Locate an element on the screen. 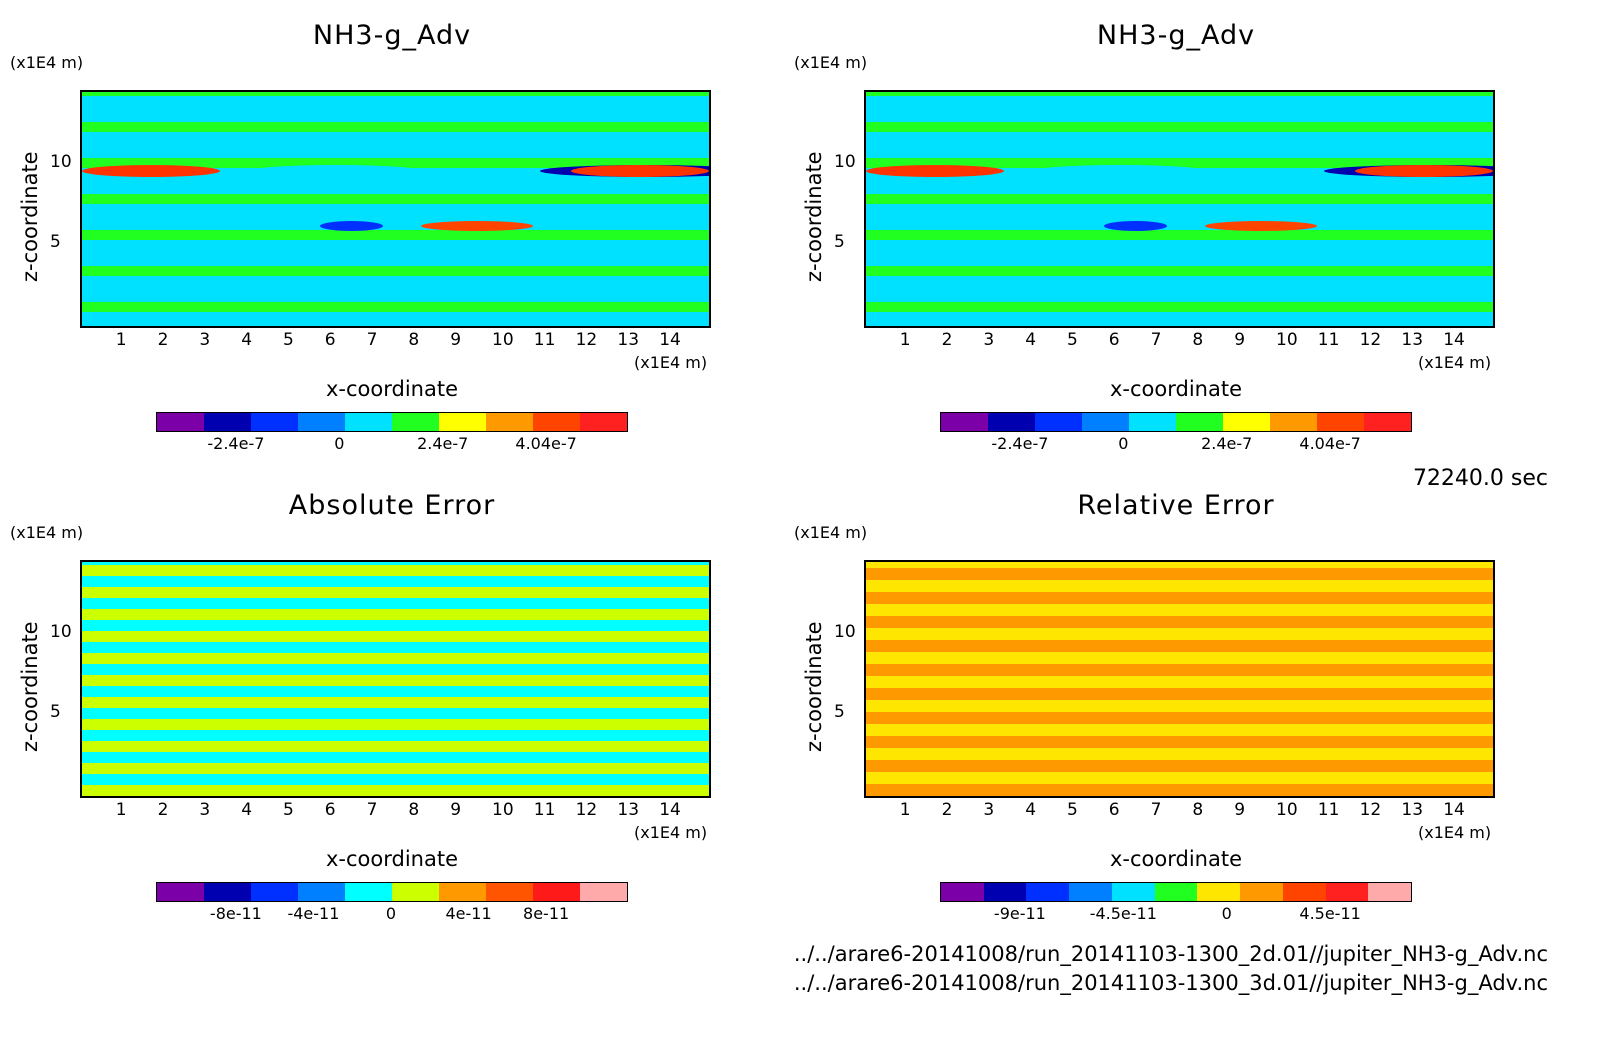 The height and width of the screenshot is (1054, 1604). colorbar-label: 0 is located at coordinates (1226, 913).